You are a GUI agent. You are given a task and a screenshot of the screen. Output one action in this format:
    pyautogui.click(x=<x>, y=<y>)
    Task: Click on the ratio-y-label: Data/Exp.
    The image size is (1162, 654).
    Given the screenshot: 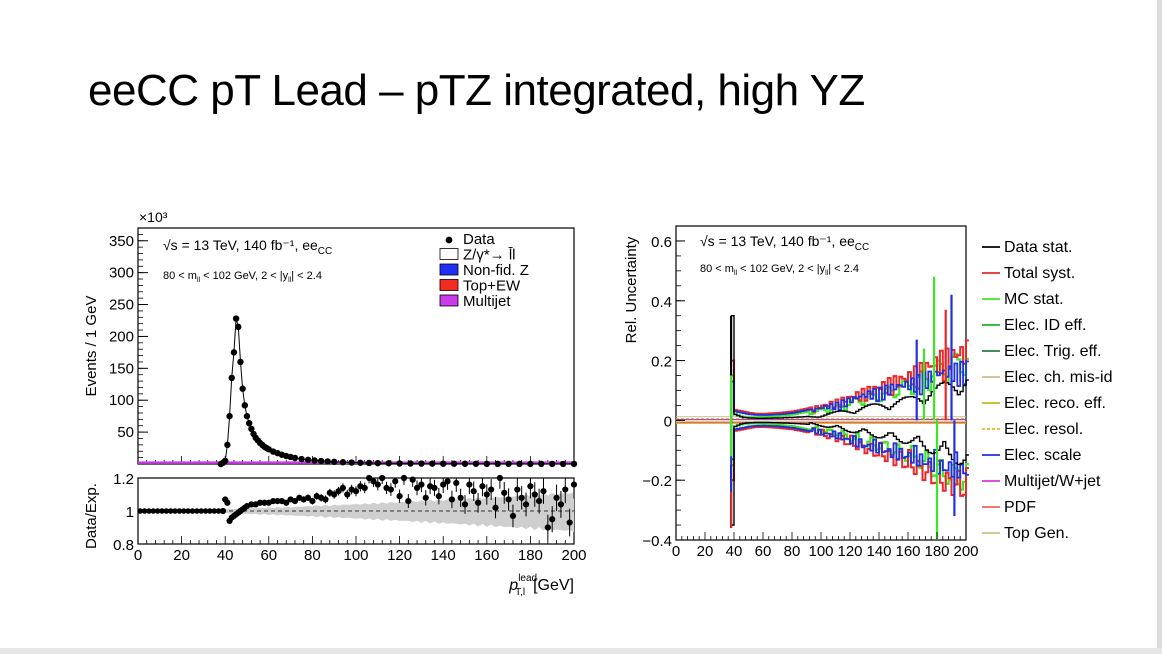 What is the action you would take?
    pyautogui.click(x=91, y=516)
    